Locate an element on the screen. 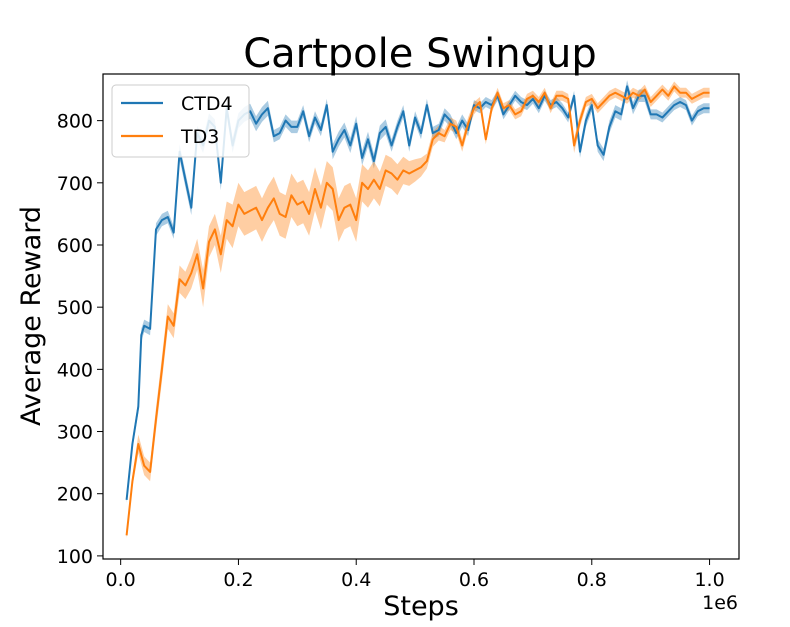  y-tick-label: 100 is located at coordinates (75, 557).